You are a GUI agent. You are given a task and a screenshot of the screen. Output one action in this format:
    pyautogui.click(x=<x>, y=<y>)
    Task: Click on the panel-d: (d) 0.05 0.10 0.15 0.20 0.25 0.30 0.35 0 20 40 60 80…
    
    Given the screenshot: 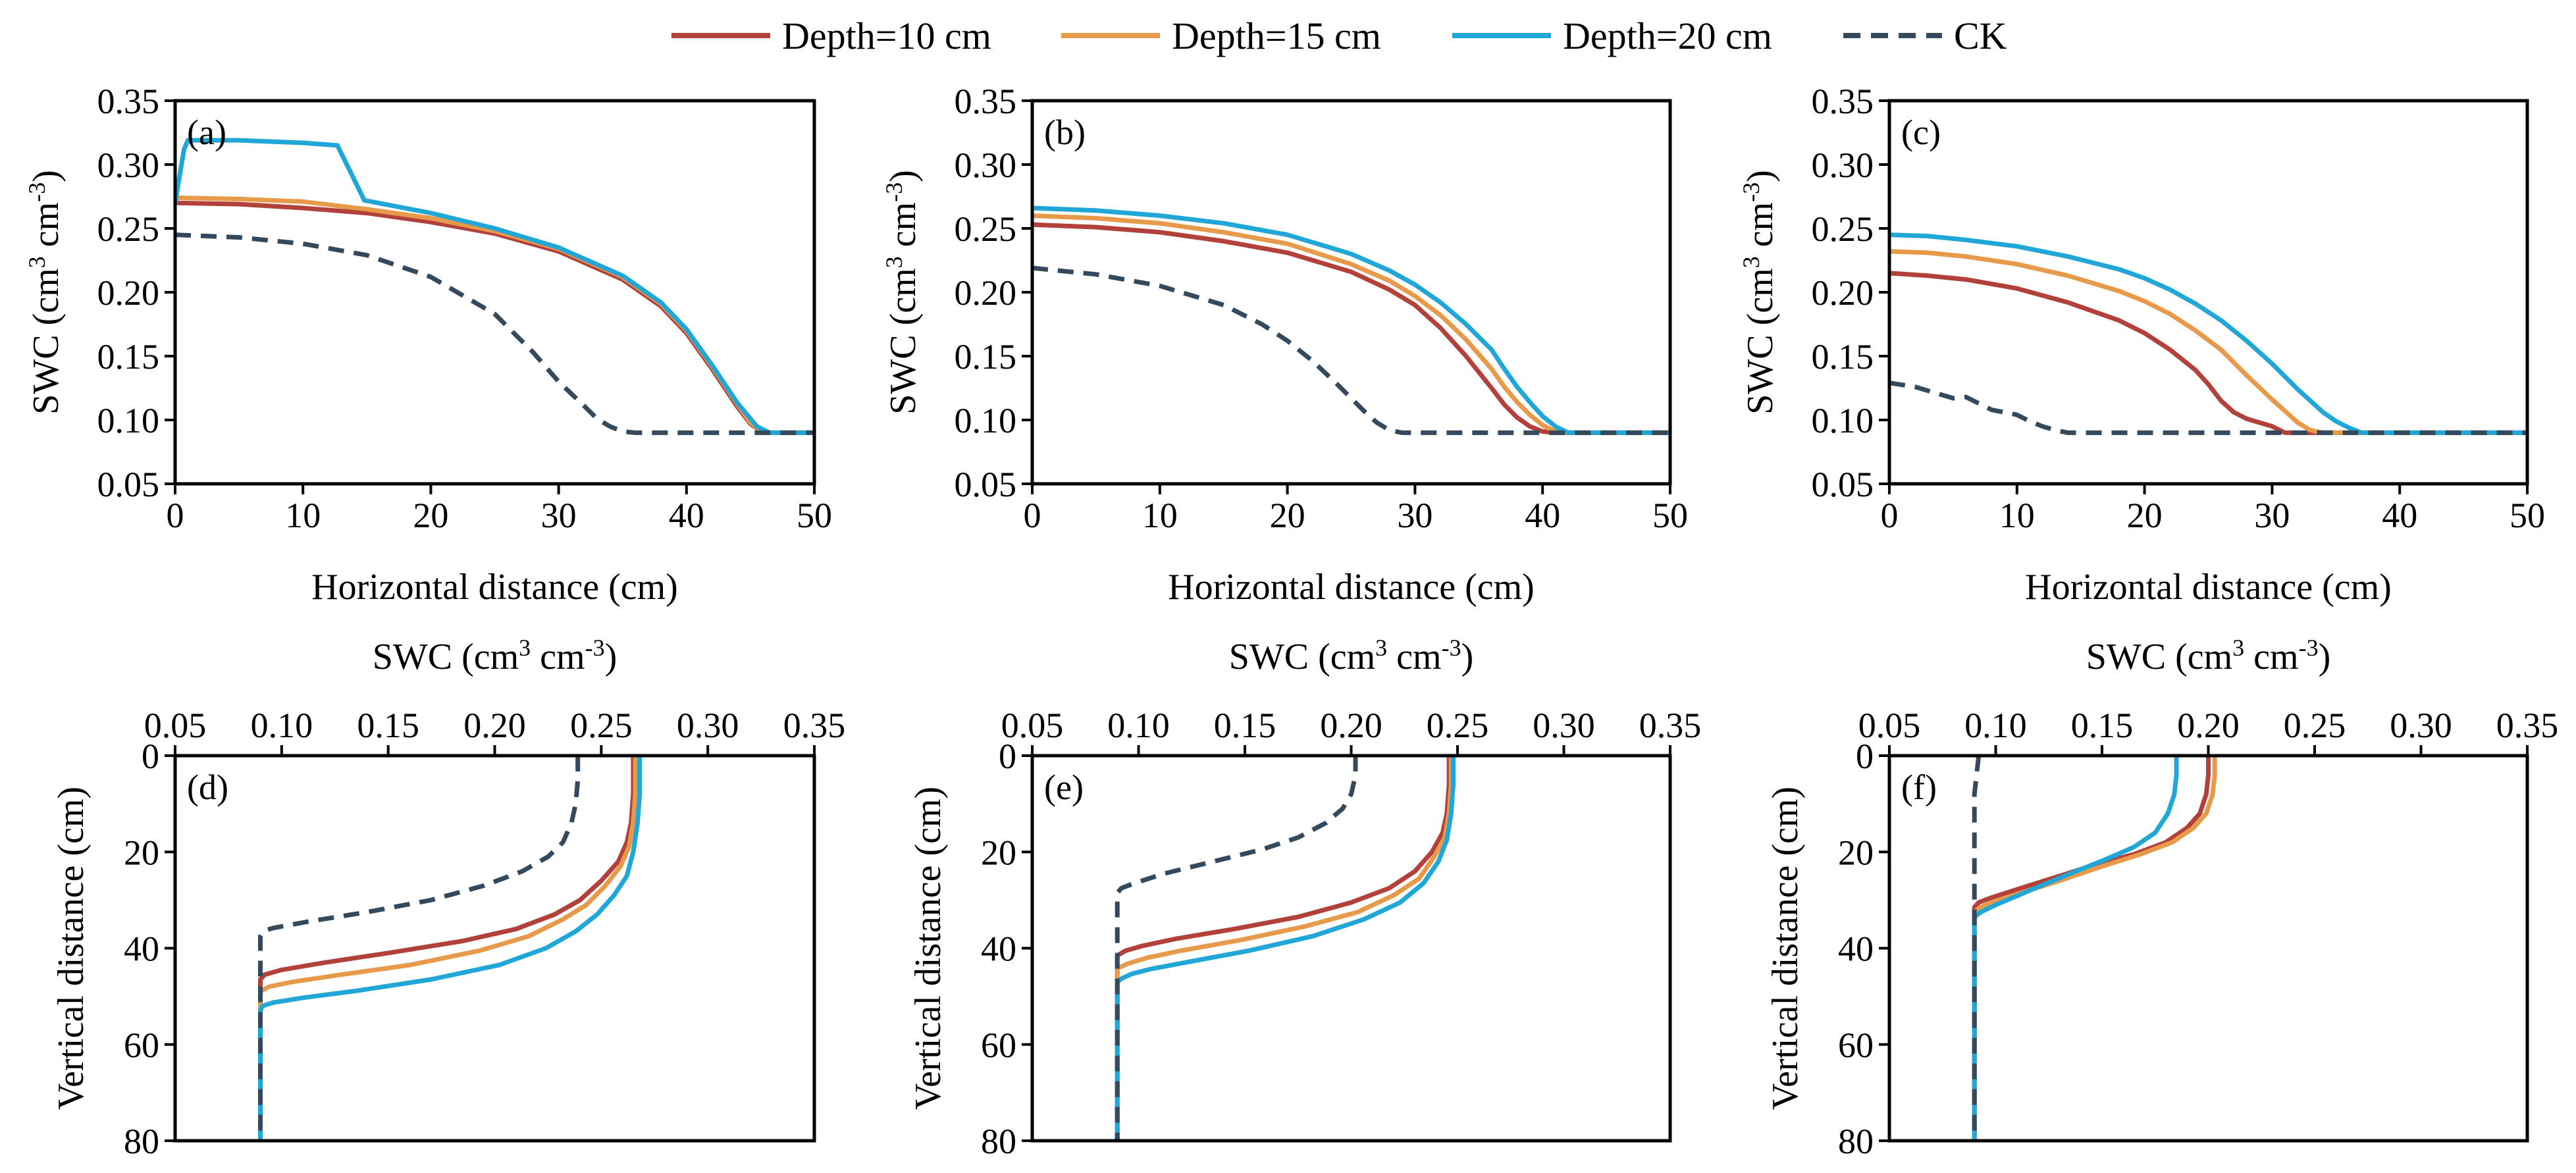 What is the action you would take?
    pyautogui.click(x=448, y=898)
    